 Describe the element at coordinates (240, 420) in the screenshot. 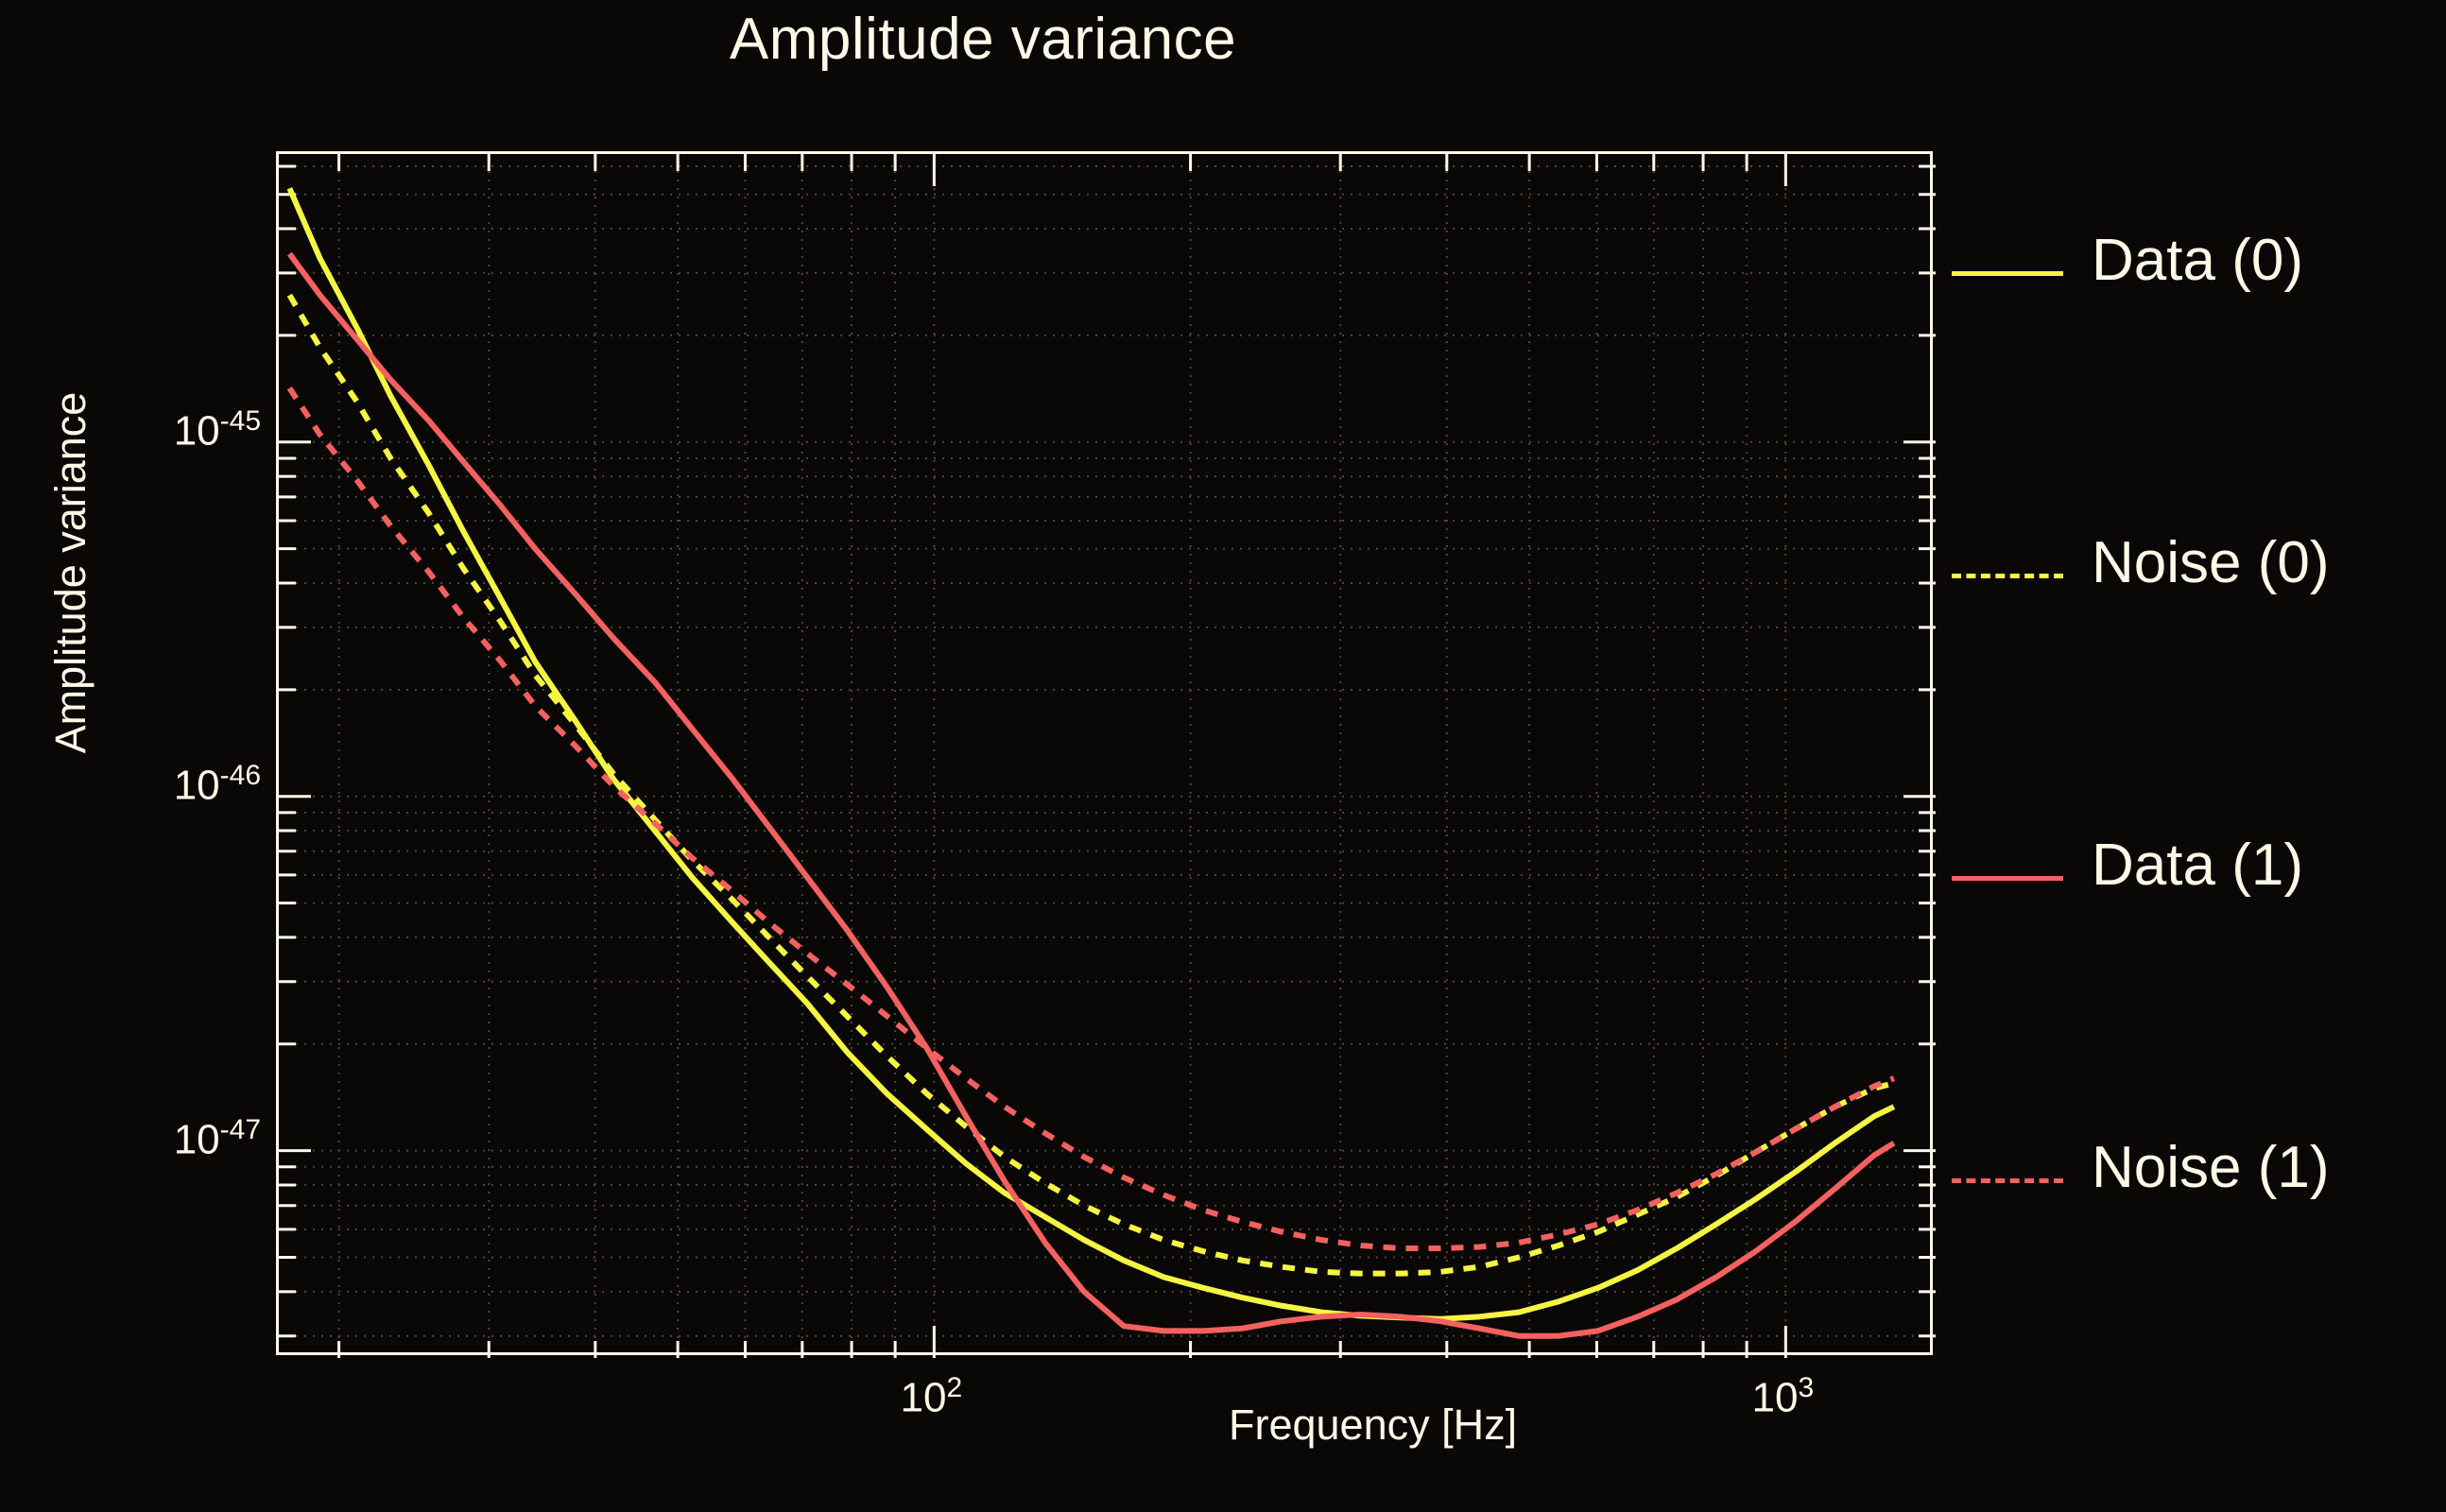

I see `y-tick-exponent: -45` at that location.